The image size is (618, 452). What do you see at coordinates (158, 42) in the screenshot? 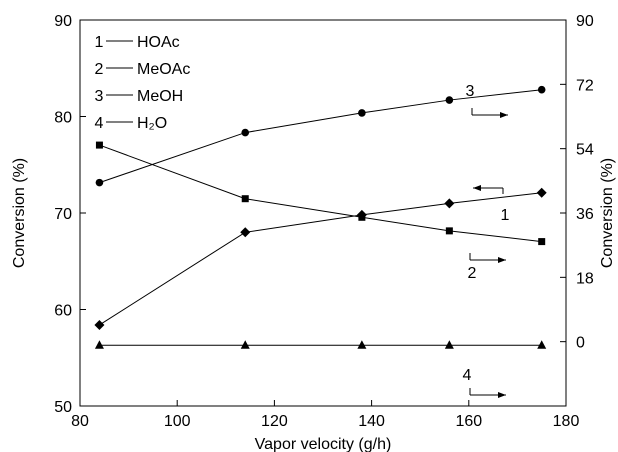
I see `legend-label: HOAc` at bounding box center [158, 42].